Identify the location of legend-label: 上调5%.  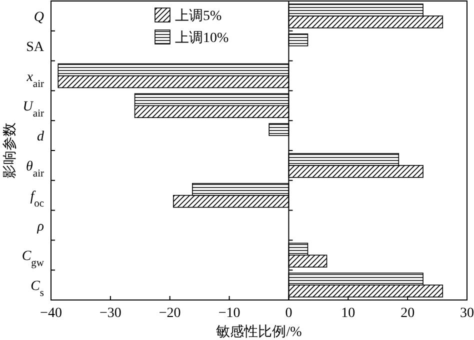
(198, 16).